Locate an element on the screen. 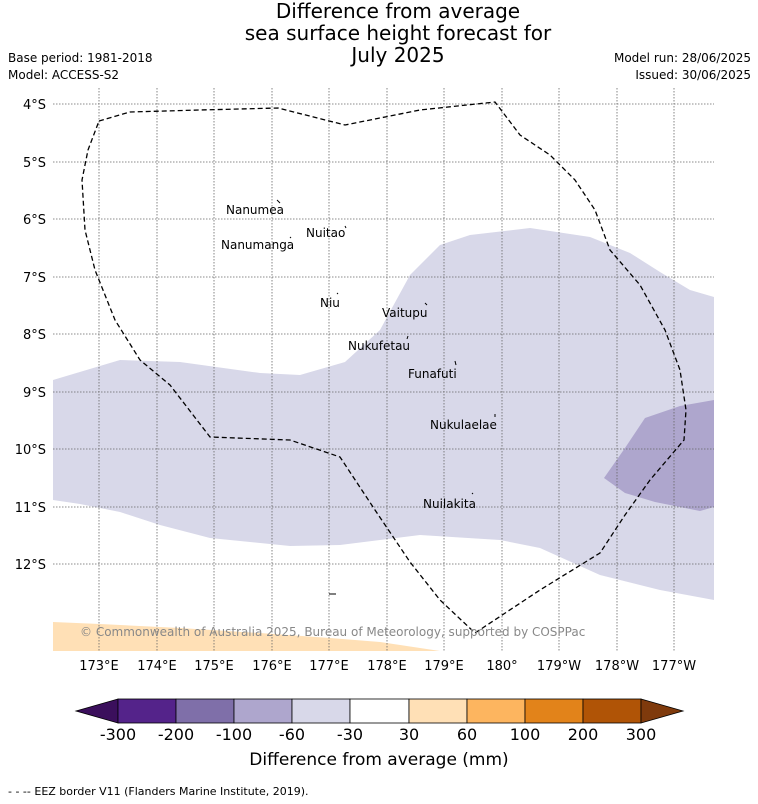 The height and width of the screenshot is (804, 758). lon-tick: 177°W is located at coordinates (674, 666).